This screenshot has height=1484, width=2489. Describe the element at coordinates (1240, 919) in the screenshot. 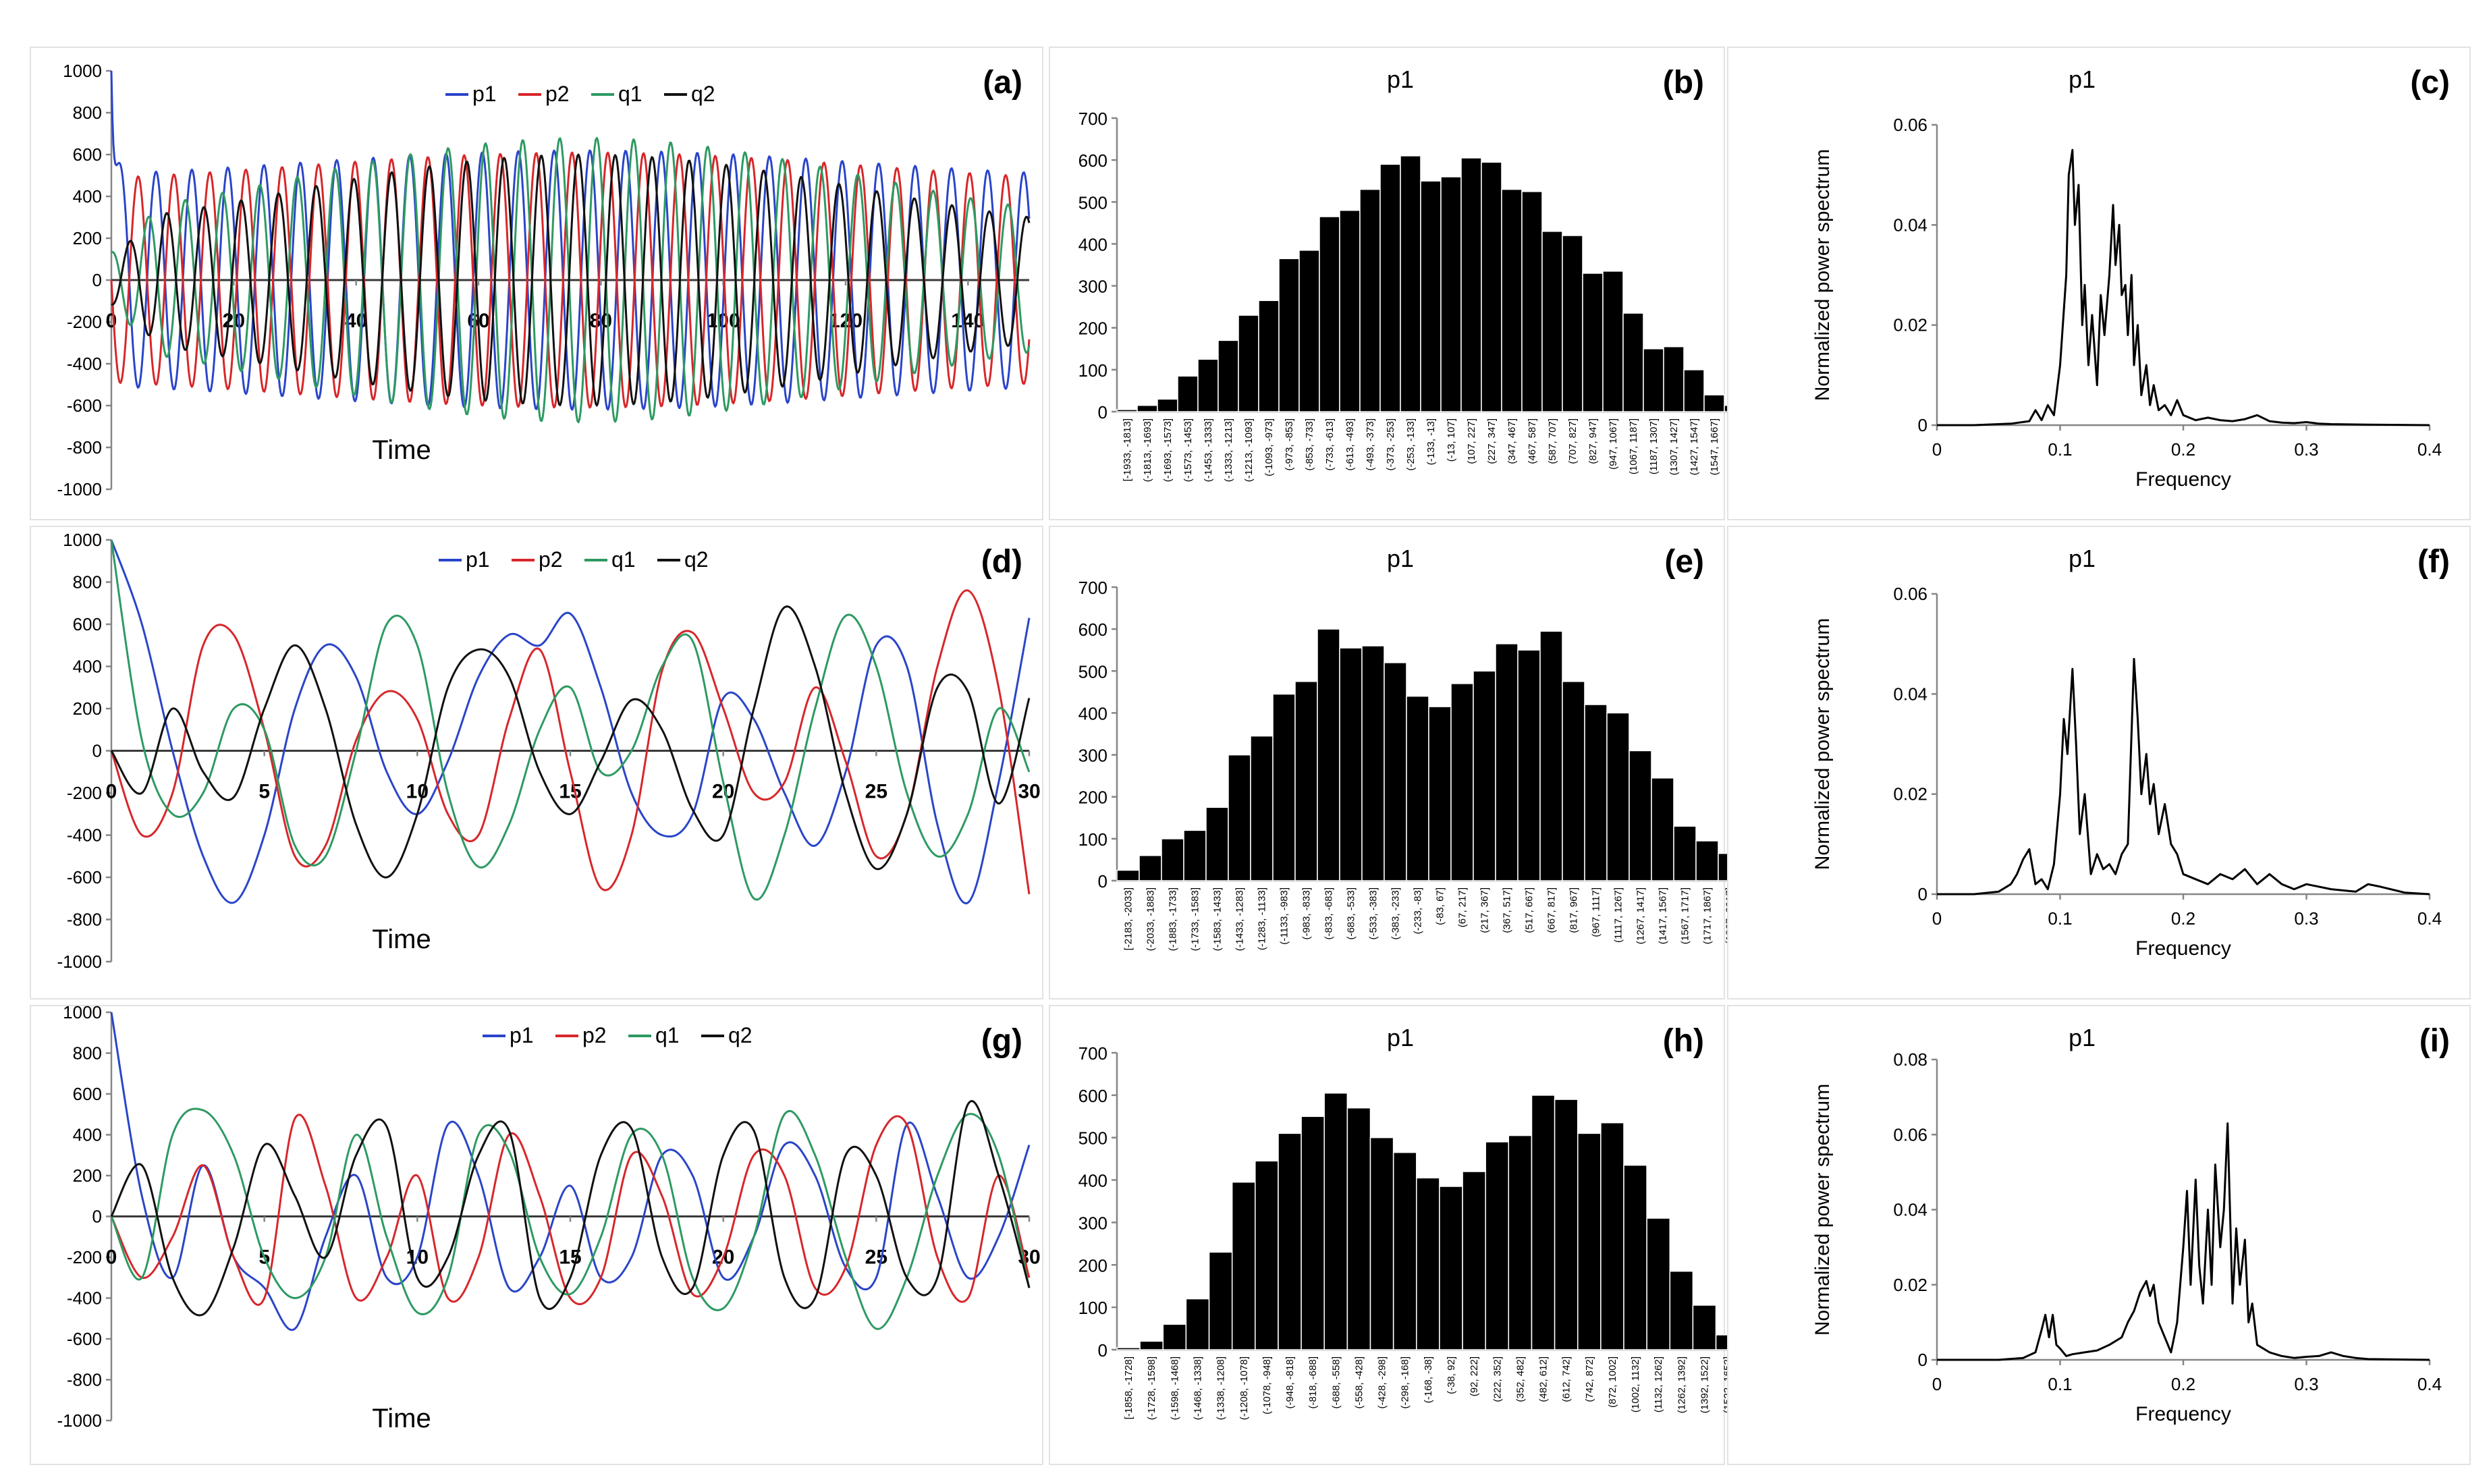

I see `bin-label: (-1433, -1283]` at that location.